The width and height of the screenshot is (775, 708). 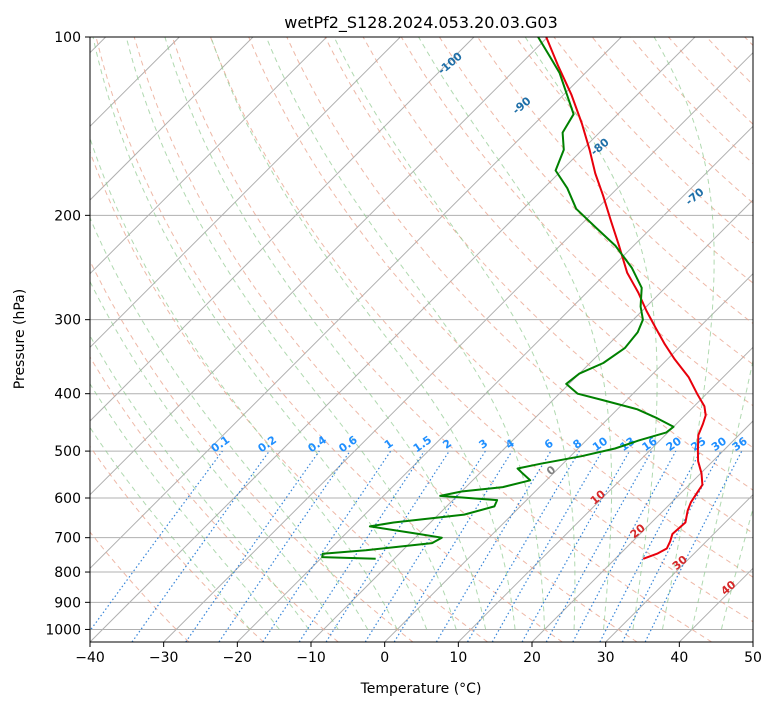 What do you see at coordinates (384, 658) in the screenshot?
I see `x-tick-label: 0` at bounding box center [384, 658].